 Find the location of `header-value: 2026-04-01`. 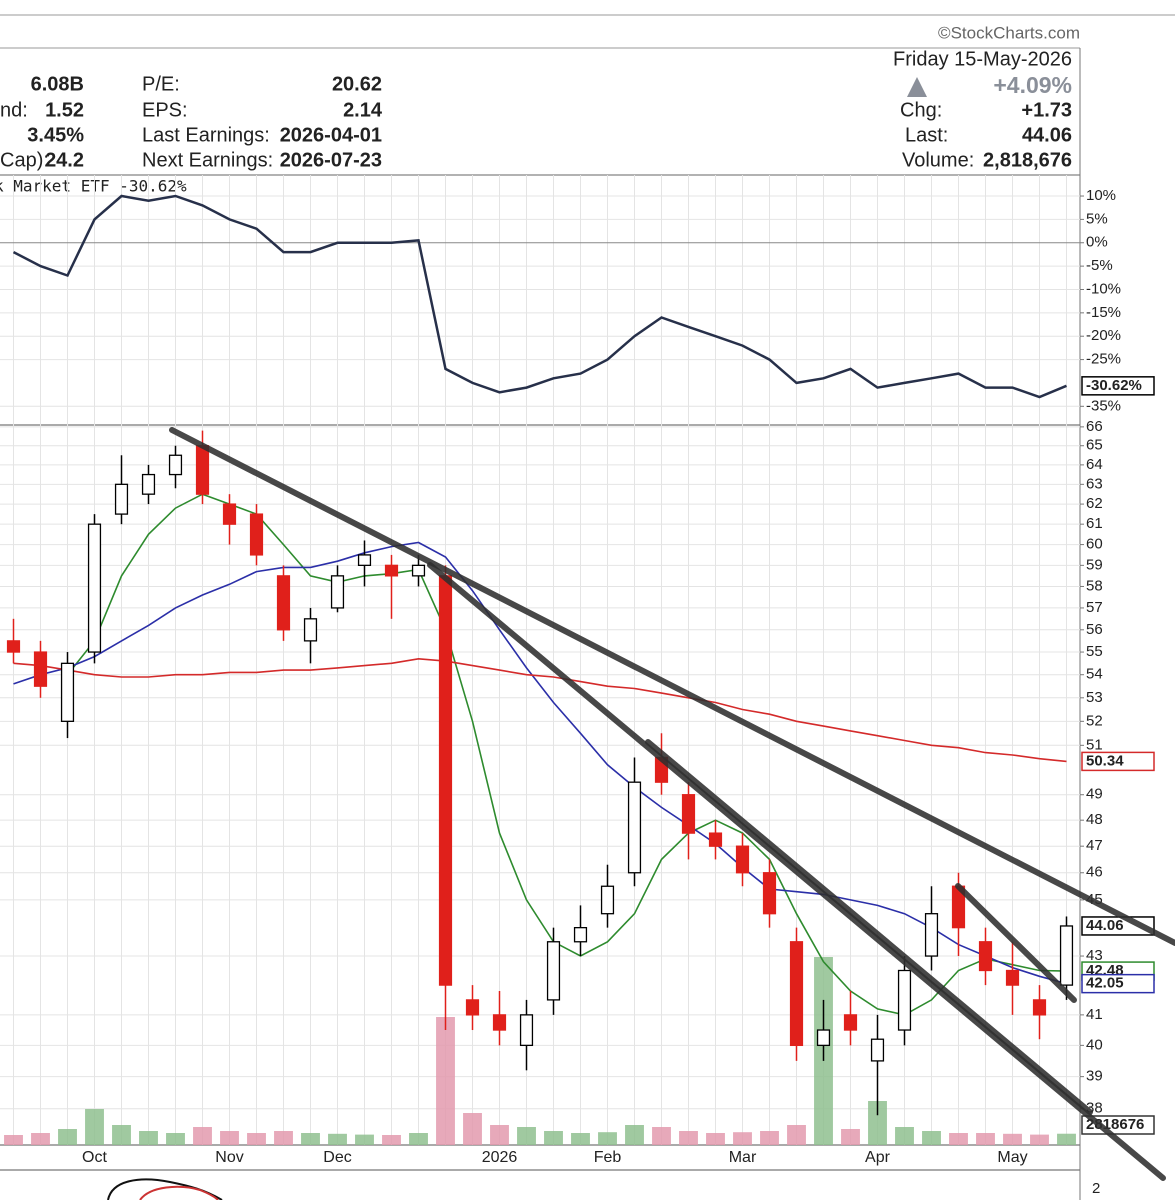

header-value: 2026-04-01 is located at coordinates (331, 135).